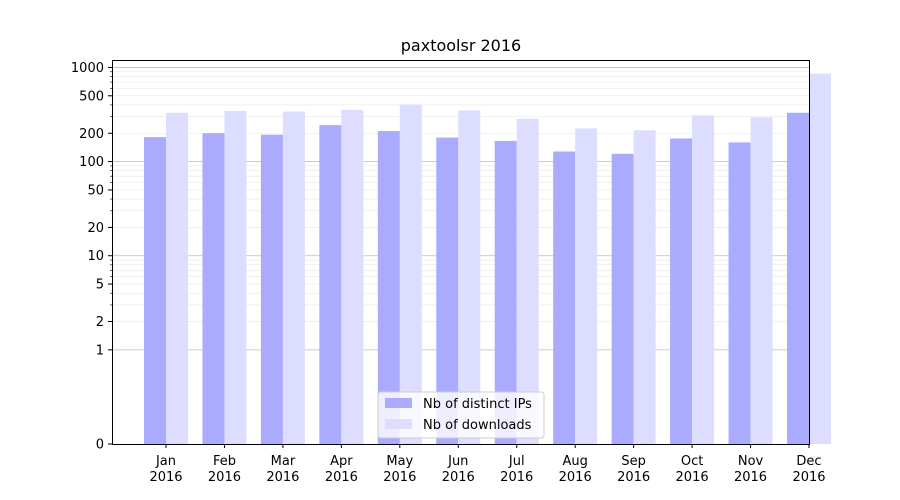 This screenshot has width=900, height=500. I want to click on y-tick-label: 1000, so click(87, 68).